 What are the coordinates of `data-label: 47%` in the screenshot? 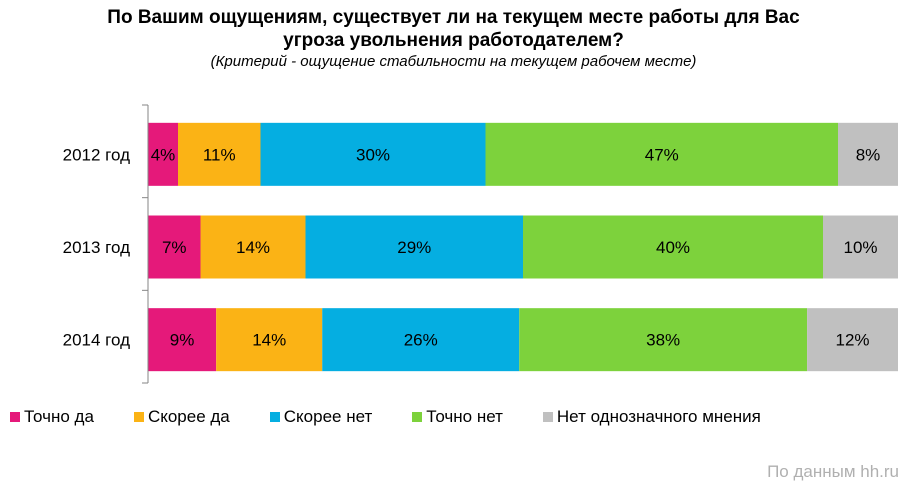 It's located at (662, 154).